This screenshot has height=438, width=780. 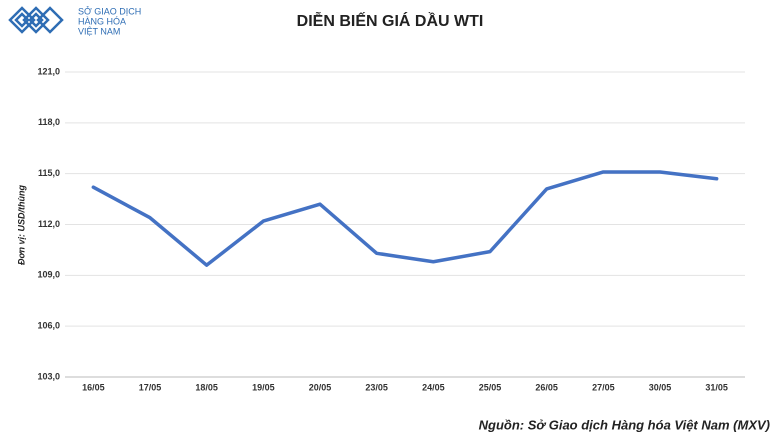 I want to click on chart-title: DIỄN BIẾN GIÁ DẦU WTI, so click(x=390, y=20).